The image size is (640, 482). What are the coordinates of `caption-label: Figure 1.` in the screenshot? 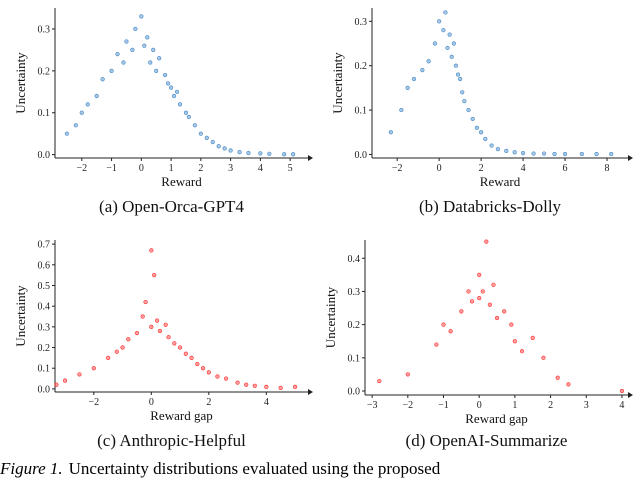 It's located at (31, 468).